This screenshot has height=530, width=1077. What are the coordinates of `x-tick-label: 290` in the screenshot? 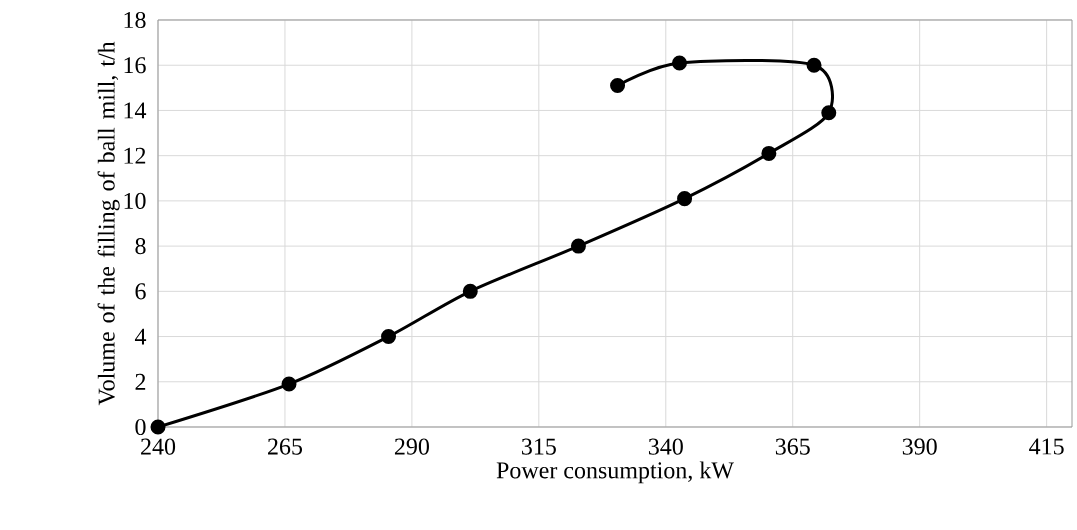 It's located at (411, 446).